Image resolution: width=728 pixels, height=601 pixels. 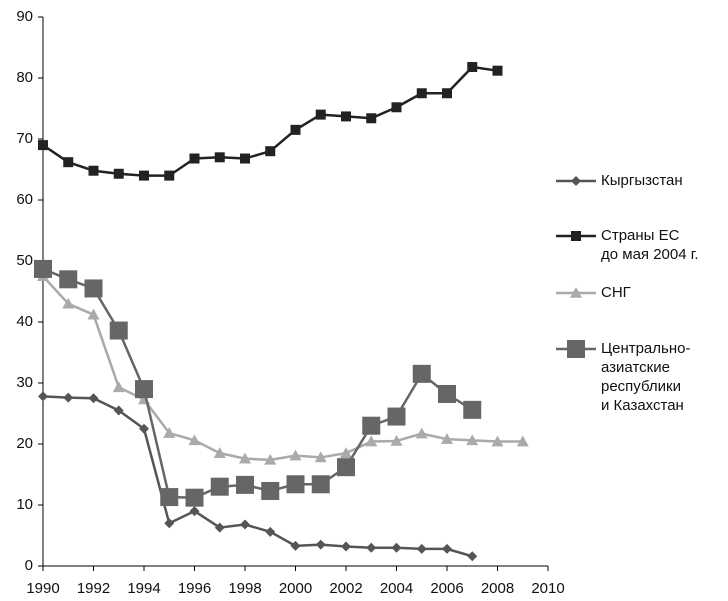 What do you see at coordinates (24, 443) in the screenshot?
I see `y-tick-label: 20` at bounding box center [24, 443].